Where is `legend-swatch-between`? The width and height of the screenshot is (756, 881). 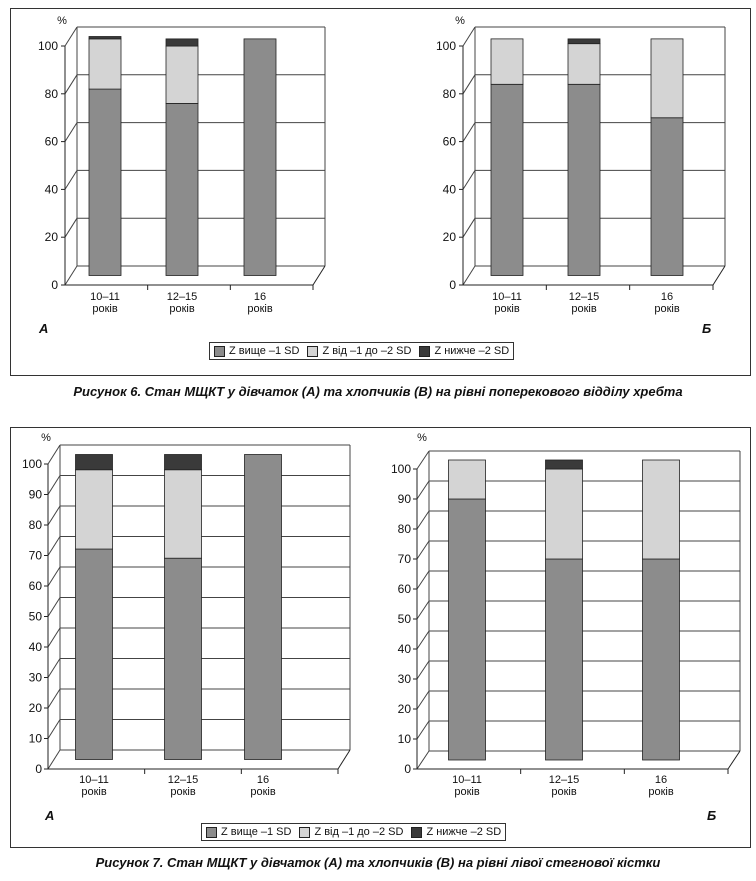
legend-swatch-between is located at coordinates (313, 351).